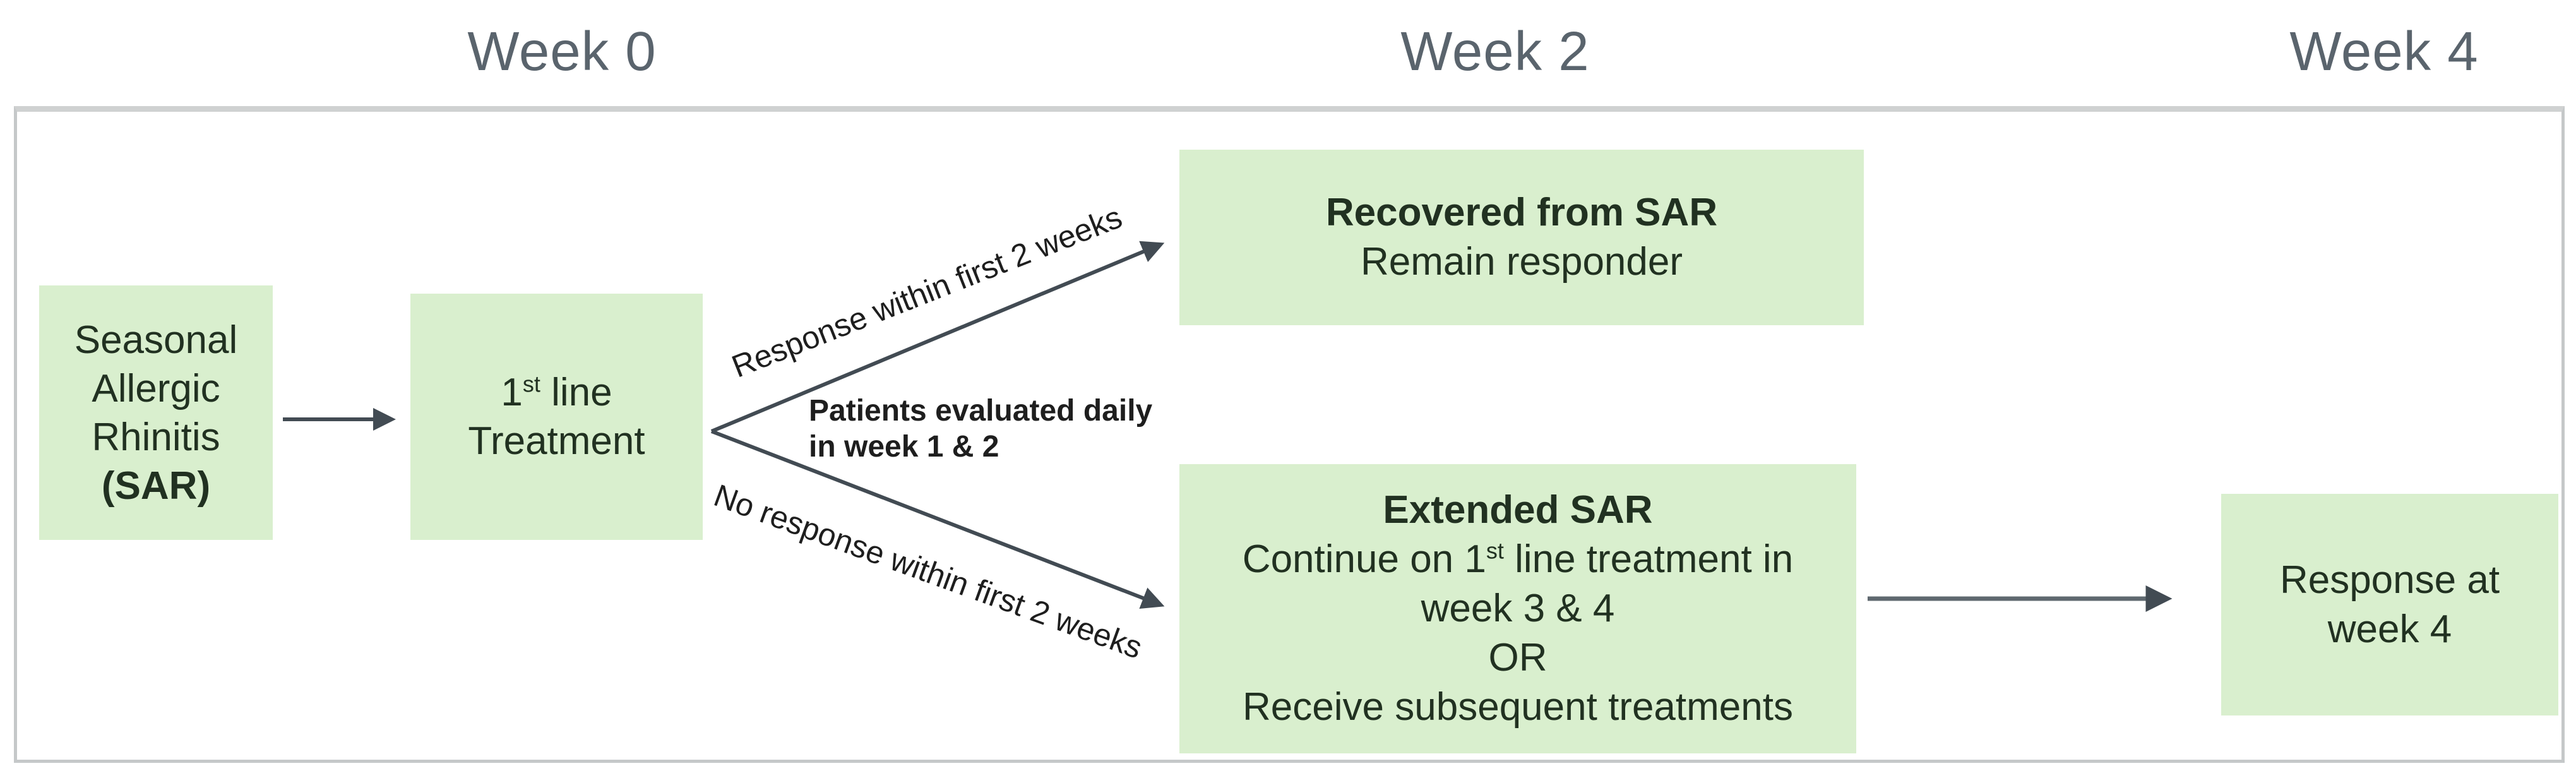 The image size is (2576, 778). Describe the element at coordinates (980, 429) in the screenshot. I see `label-patients-evaluated-daily: Patients evaluated daily in week 1 & 2` at that location.